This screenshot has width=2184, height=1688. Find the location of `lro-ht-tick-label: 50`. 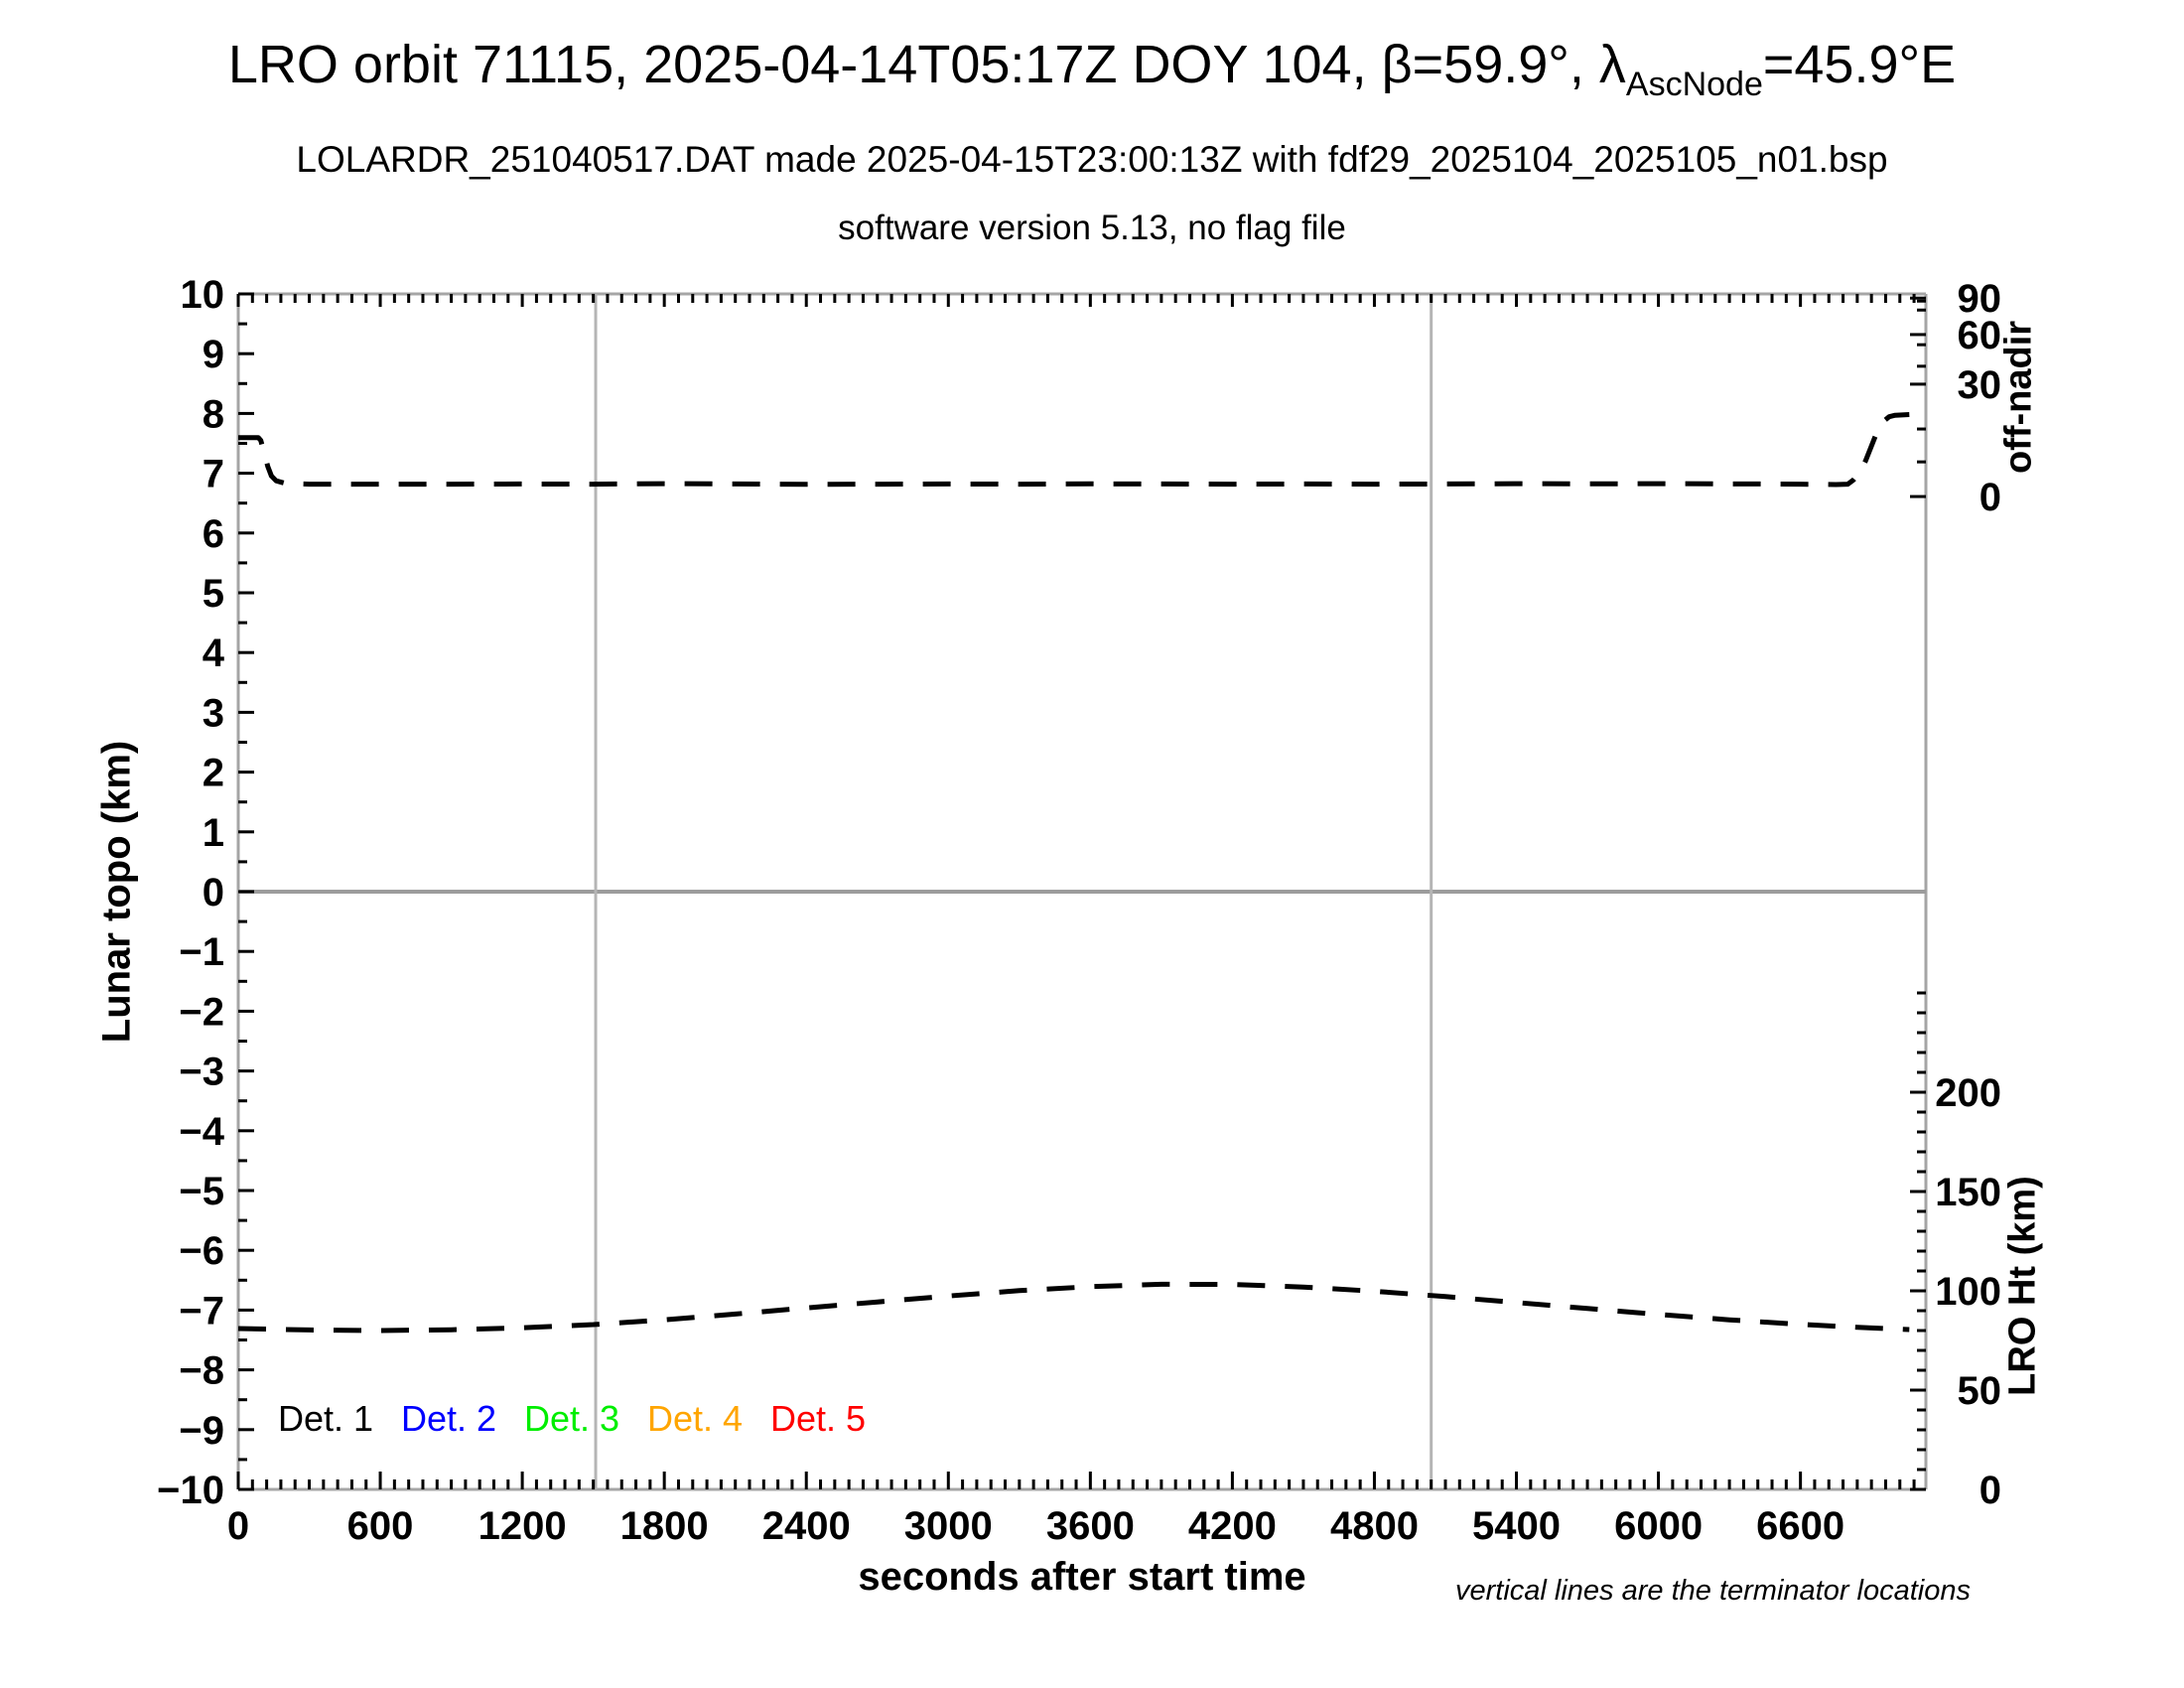

lro-ht-tick-label: 50 is located at coordinates (1980, 1391).